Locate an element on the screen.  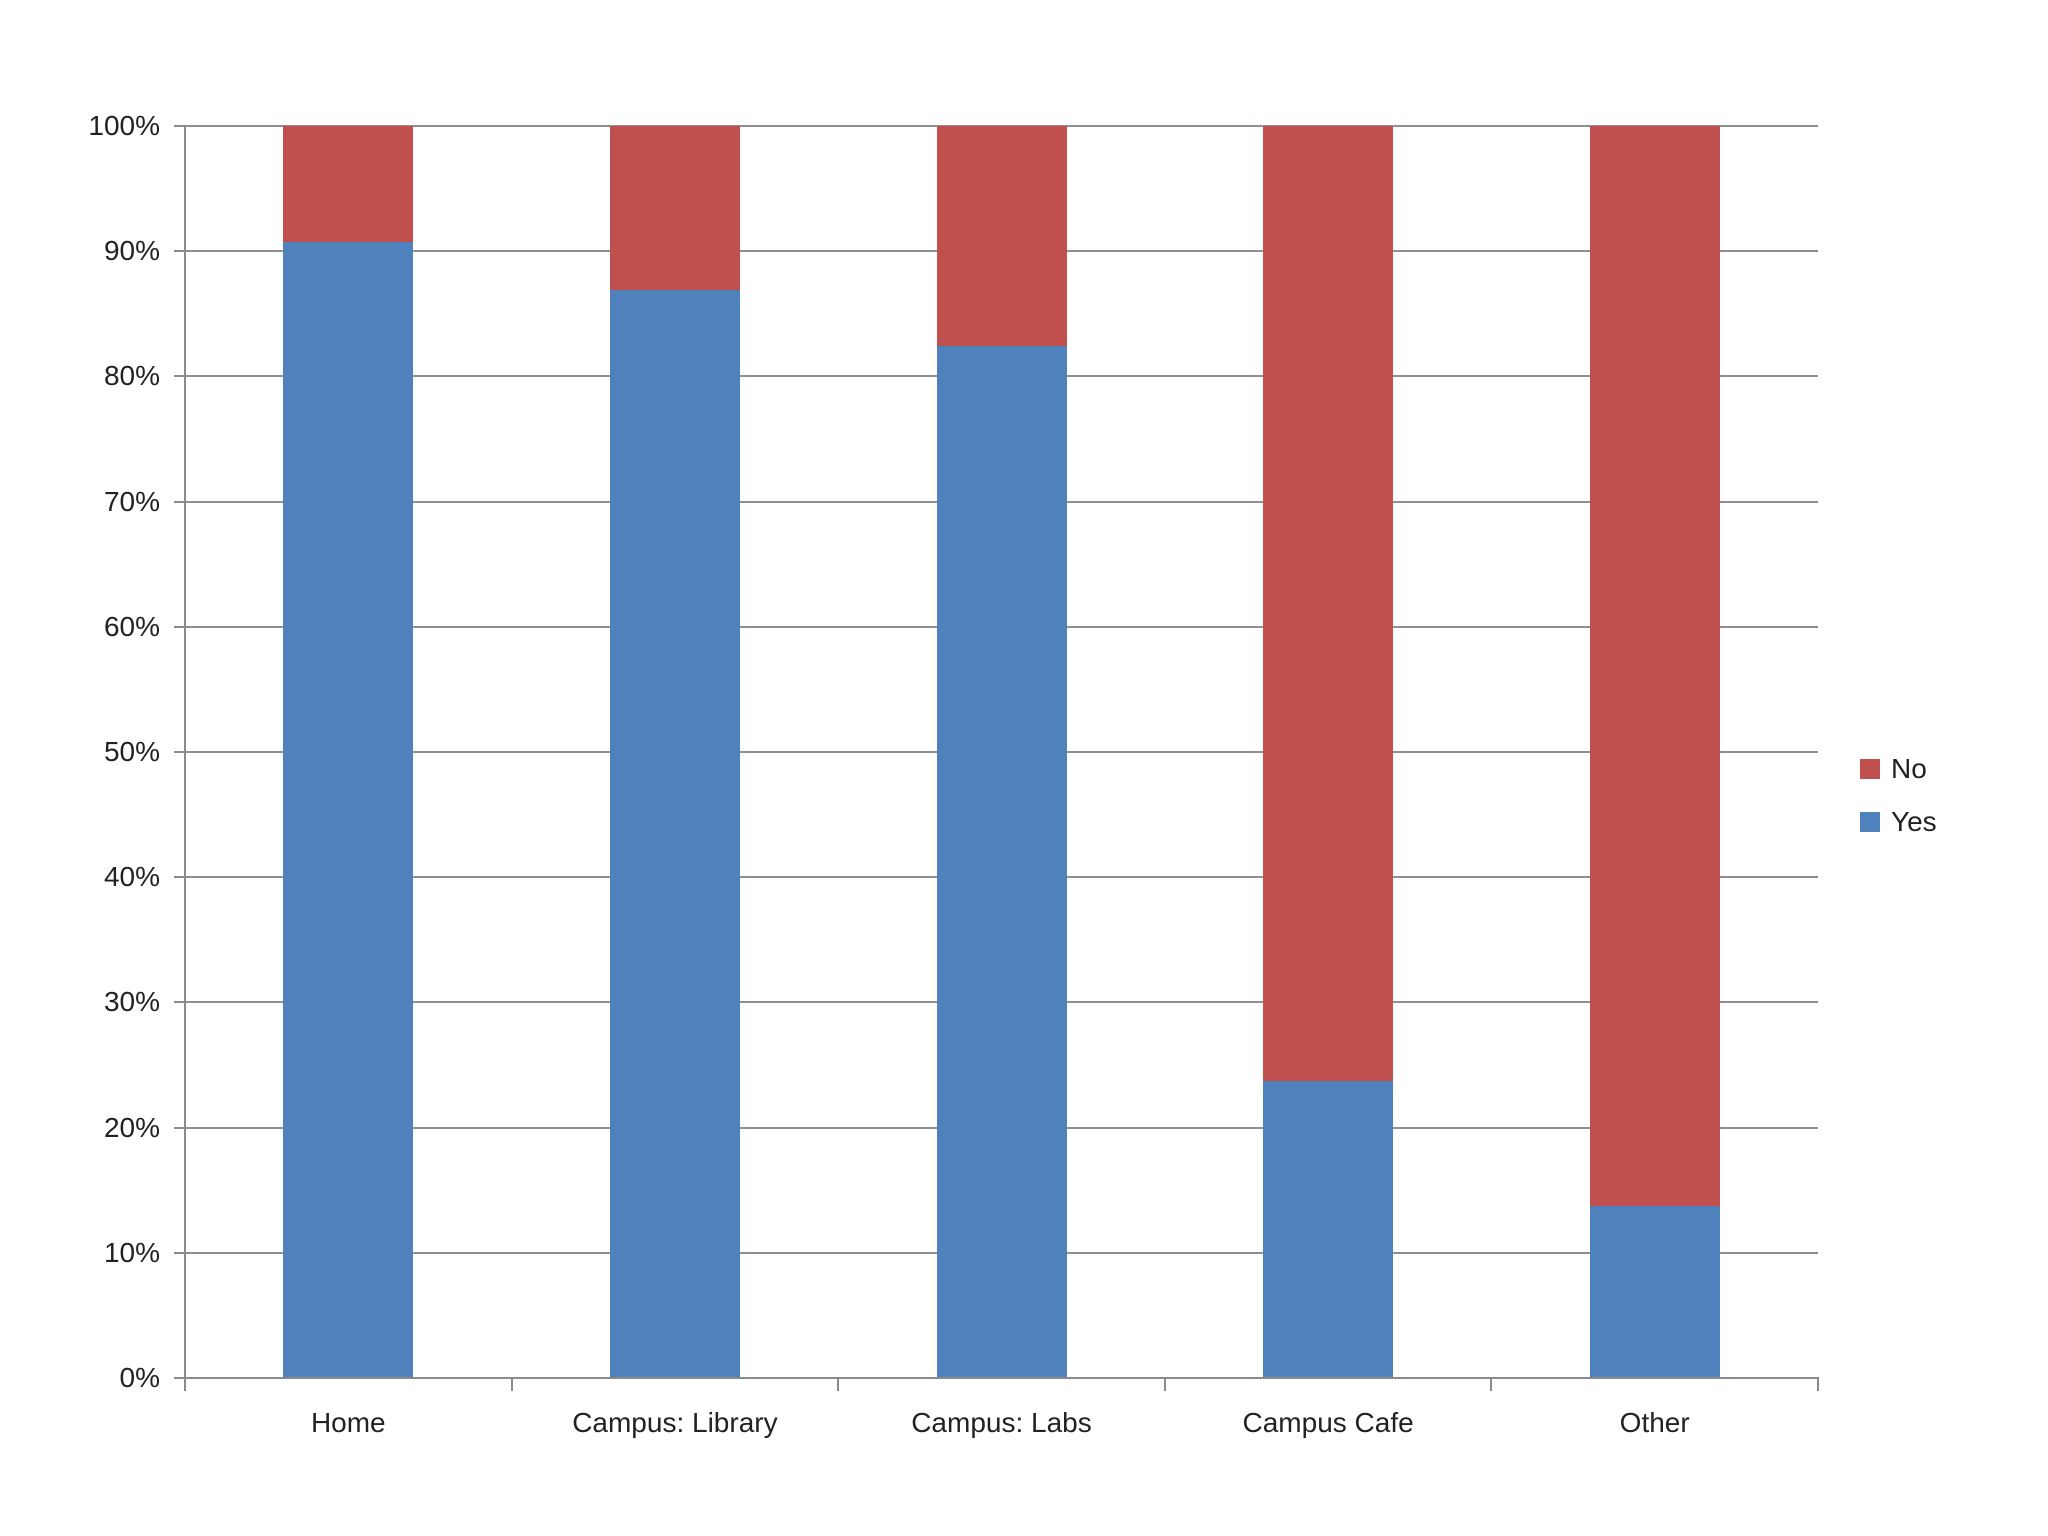
y-tick-label: 70% is located at coordinates (131, 501).